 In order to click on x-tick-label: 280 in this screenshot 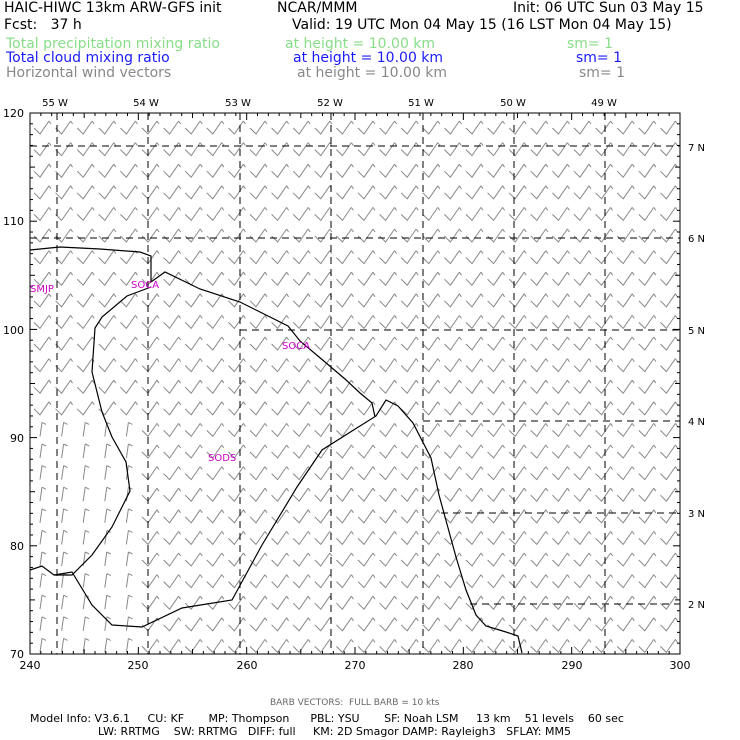, I will do `click(463, 665)`.